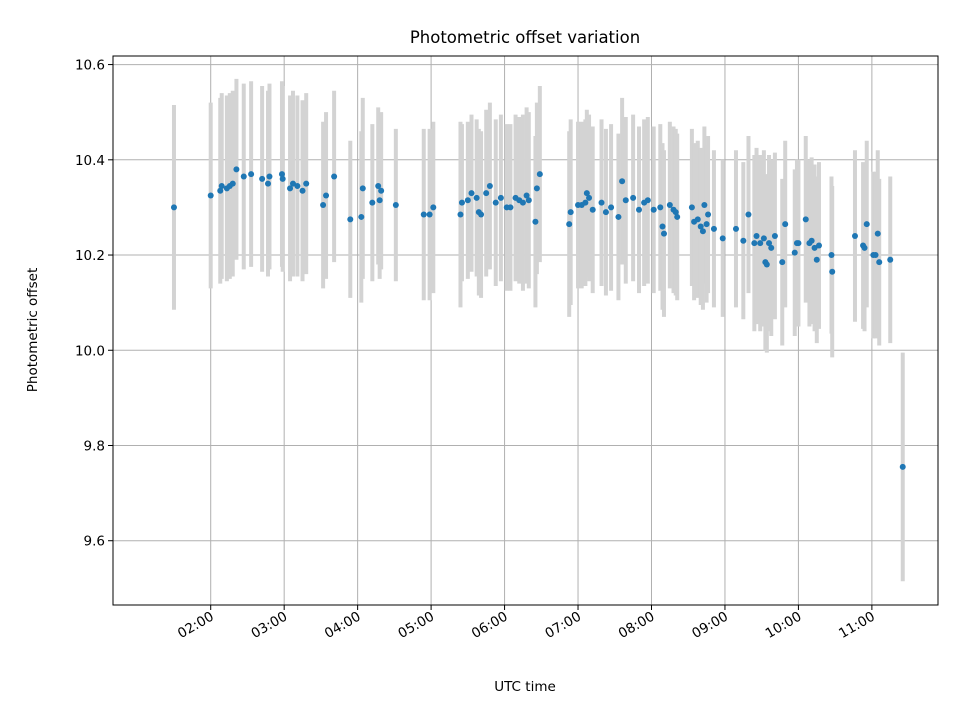  What do you see at coordinates (525, 687) in the screenshot?
I see `x-axis-label: UTC time` at bounding box center [525, 687].